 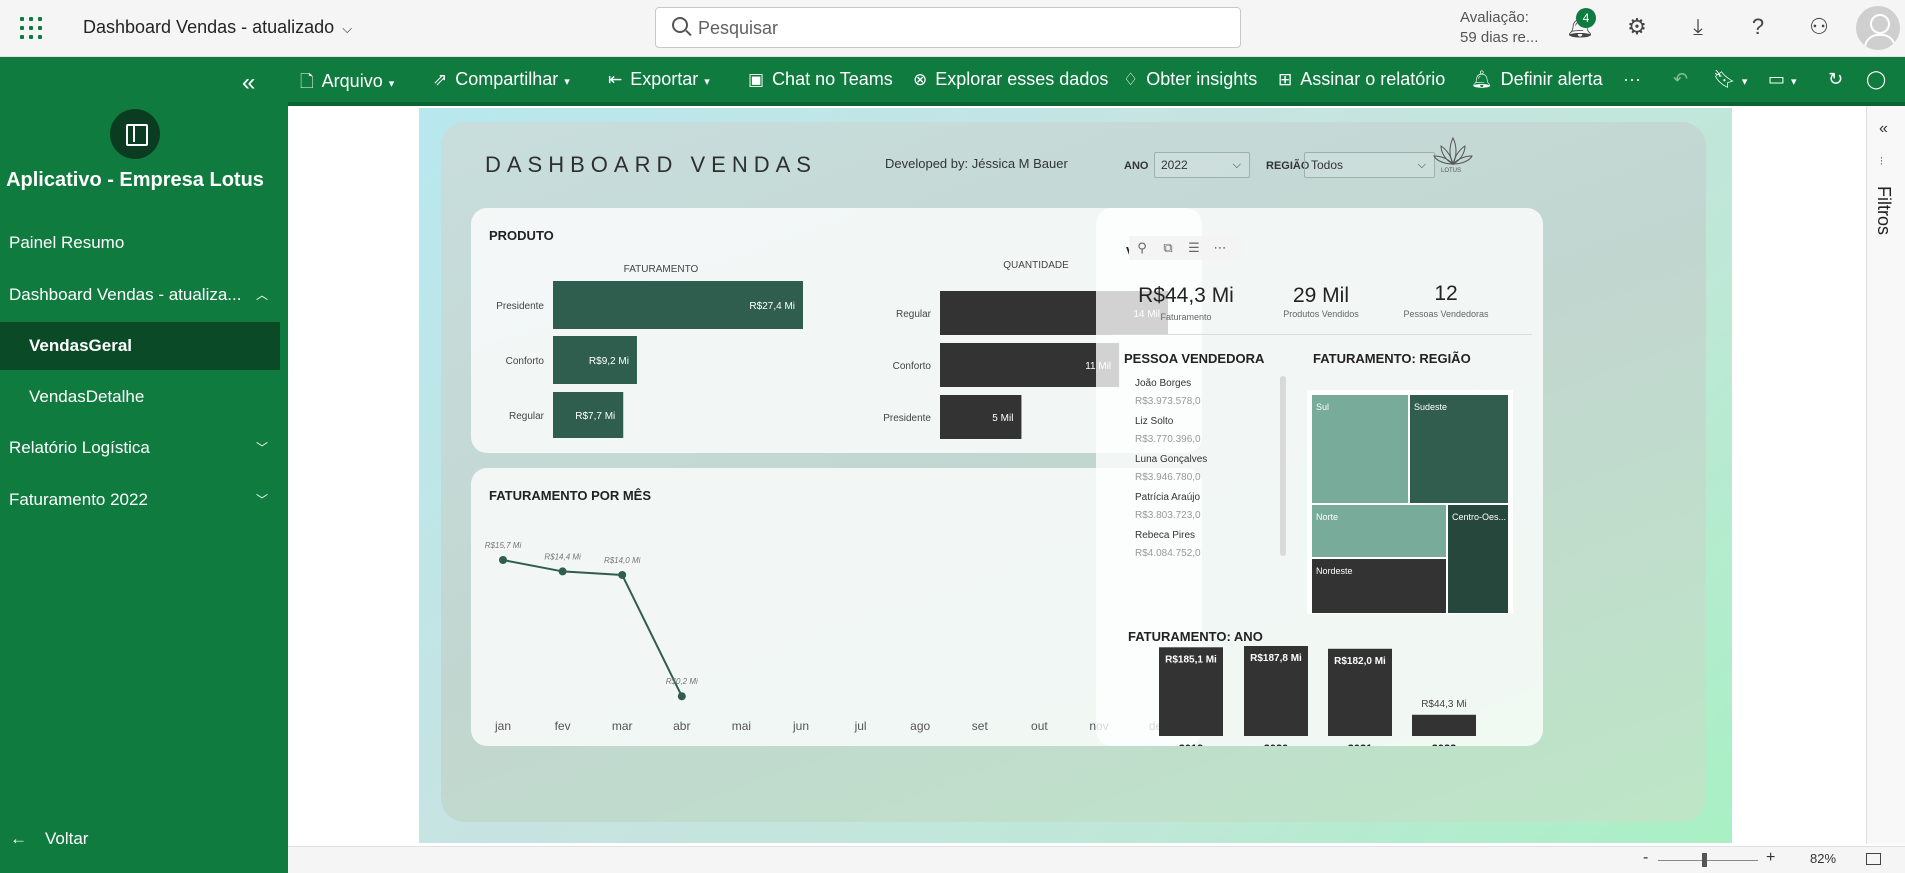 I want to click on faturamento-bar, so click(x=678, y=305).